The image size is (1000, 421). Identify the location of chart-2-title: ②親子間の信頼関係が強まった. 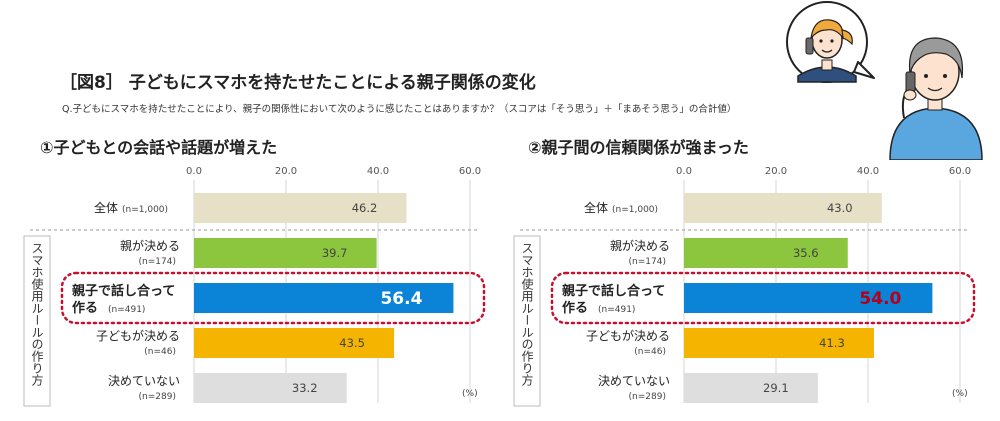
(638, 147).